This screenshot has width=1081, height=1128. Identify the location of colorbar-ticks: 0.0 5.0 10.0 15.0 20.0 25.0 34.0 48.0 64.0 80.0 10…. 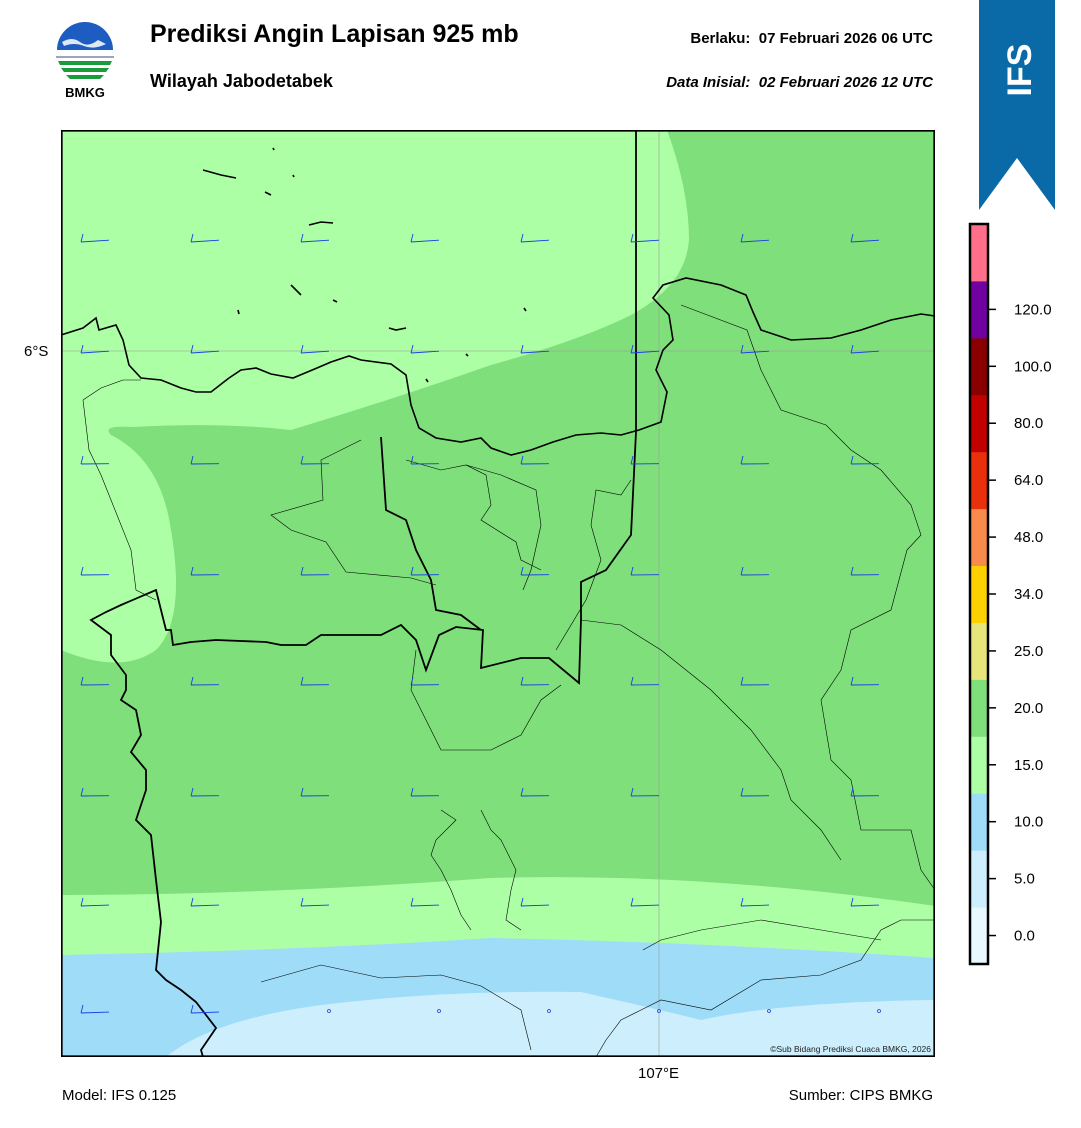
(1020, 623).